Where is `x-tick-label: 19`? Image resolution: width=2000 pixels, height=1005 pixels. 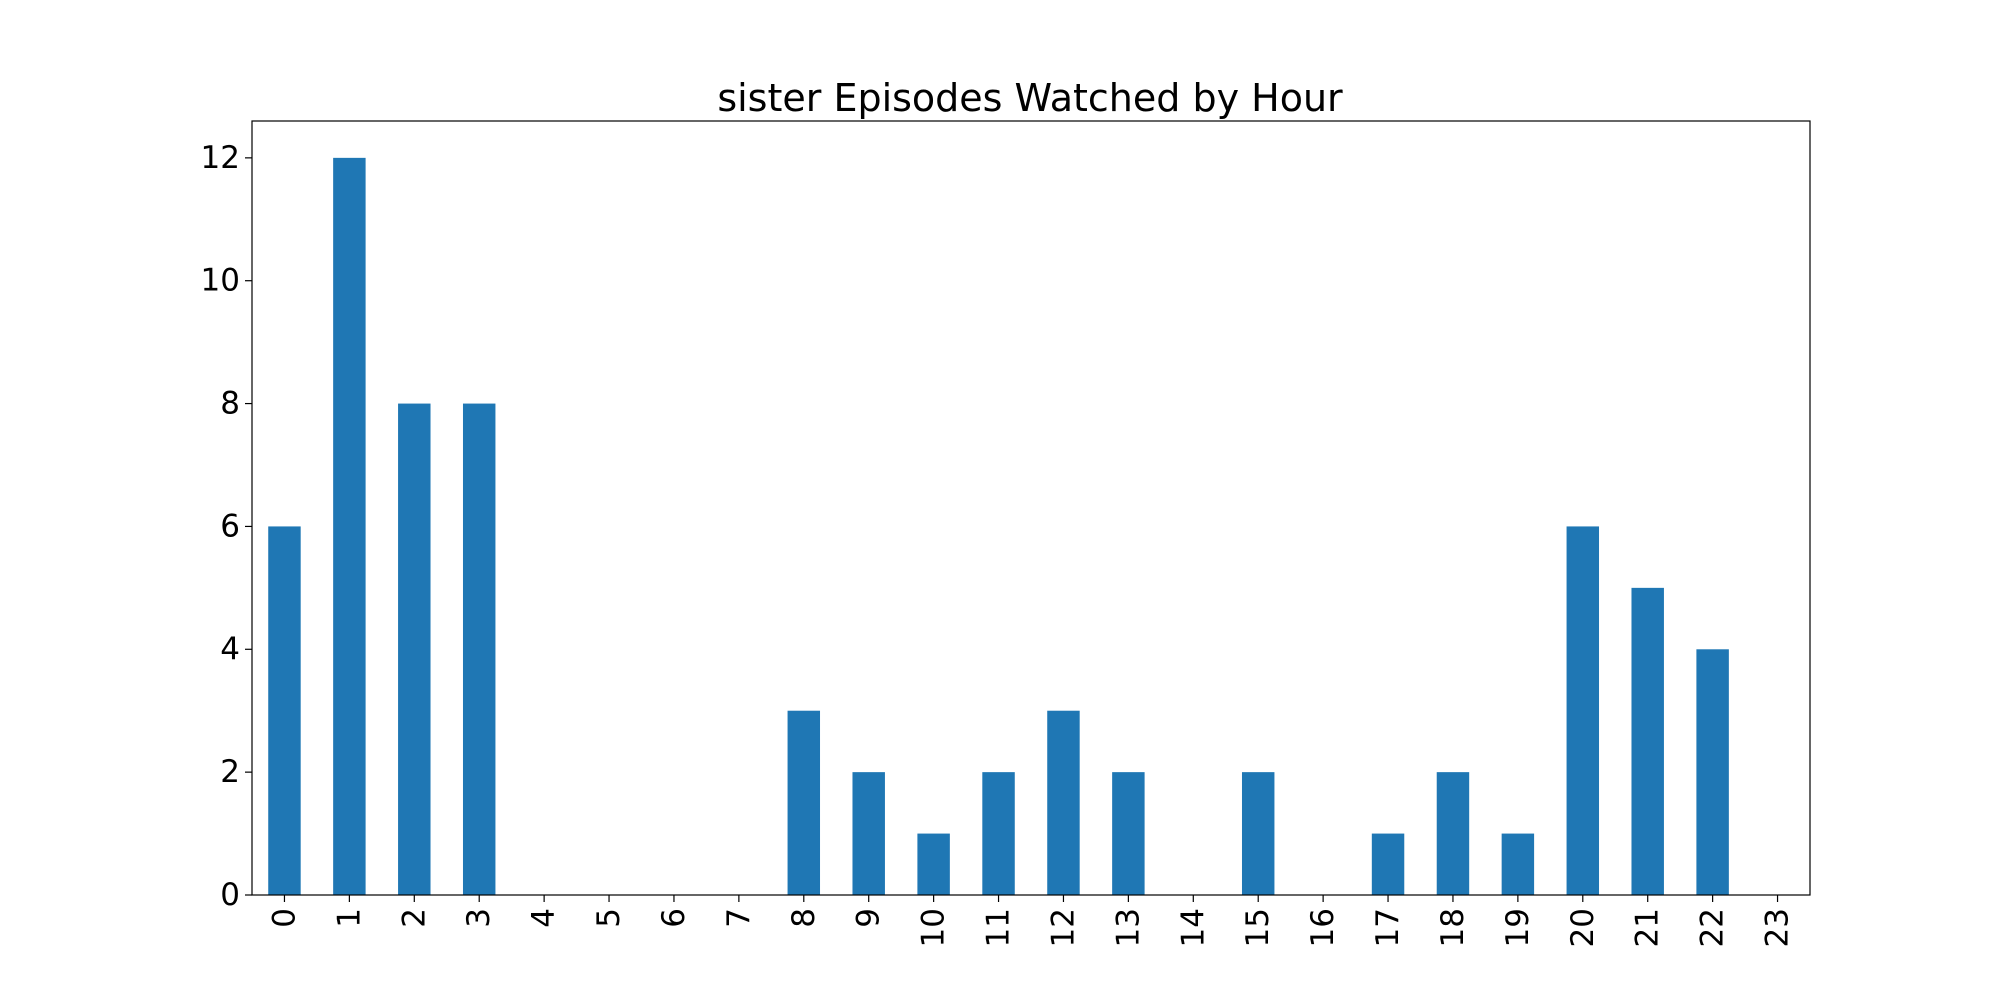
x-tick-label: 19 is located at coordinates (1518, 927).